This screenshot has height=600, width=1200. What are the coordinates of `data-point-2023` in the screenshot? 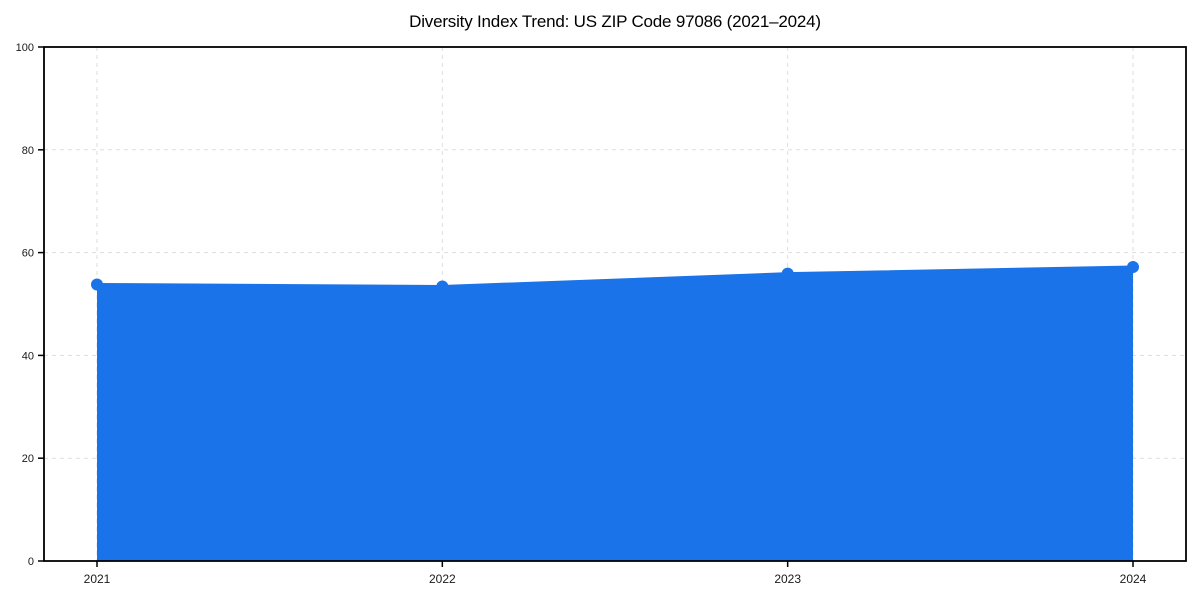 It's located at (787, 273).